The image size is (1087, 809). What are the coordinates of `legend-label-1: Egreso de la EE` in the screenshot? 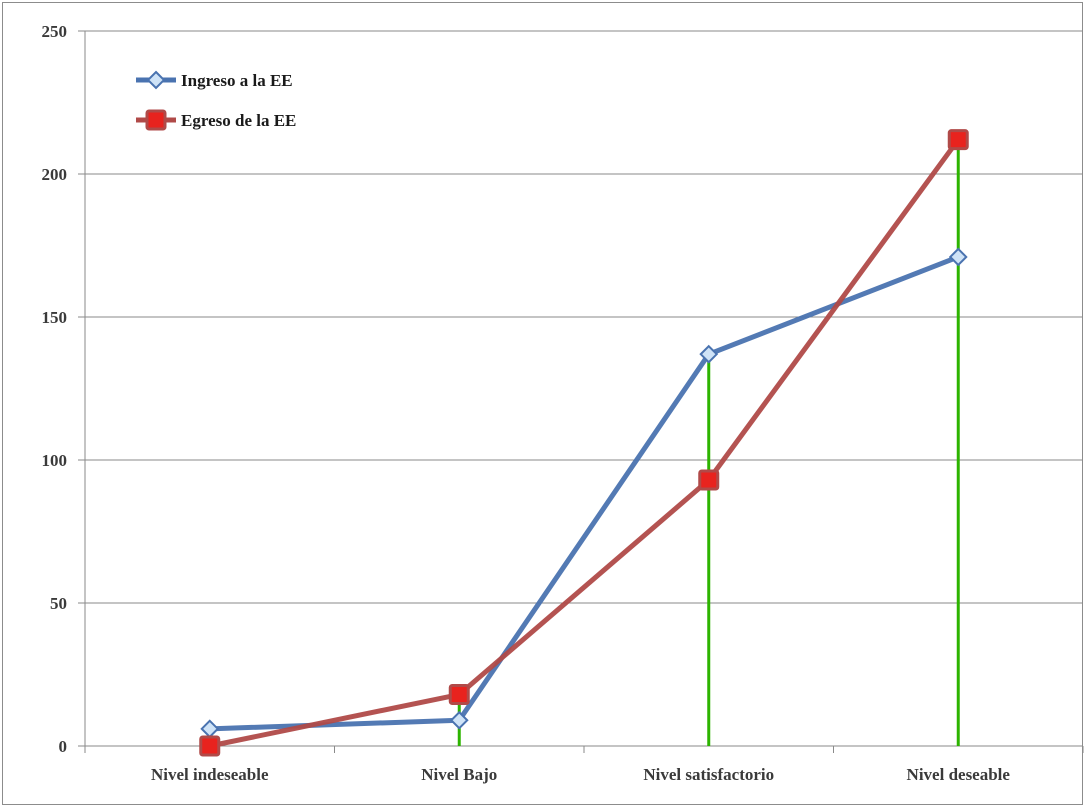 It's located at (238, 120).